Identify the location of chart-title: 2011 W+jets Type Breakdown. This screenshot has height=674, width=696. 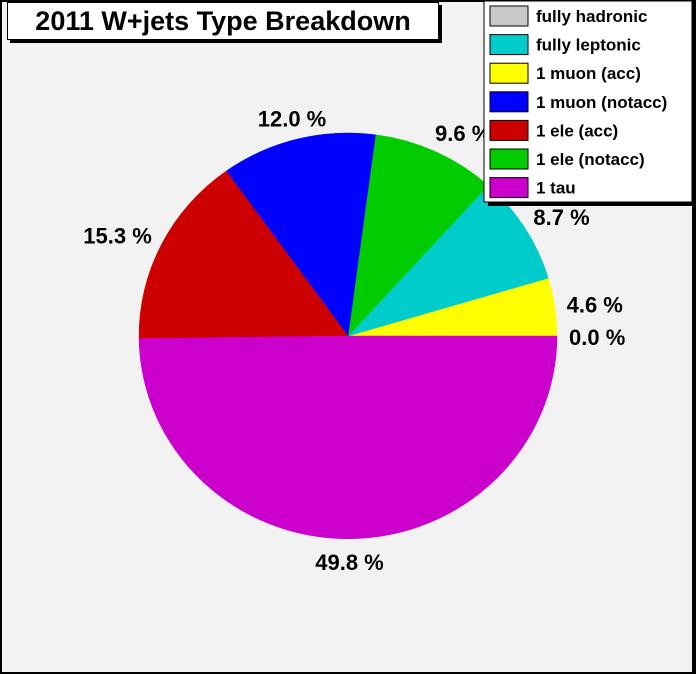
(223, 21).